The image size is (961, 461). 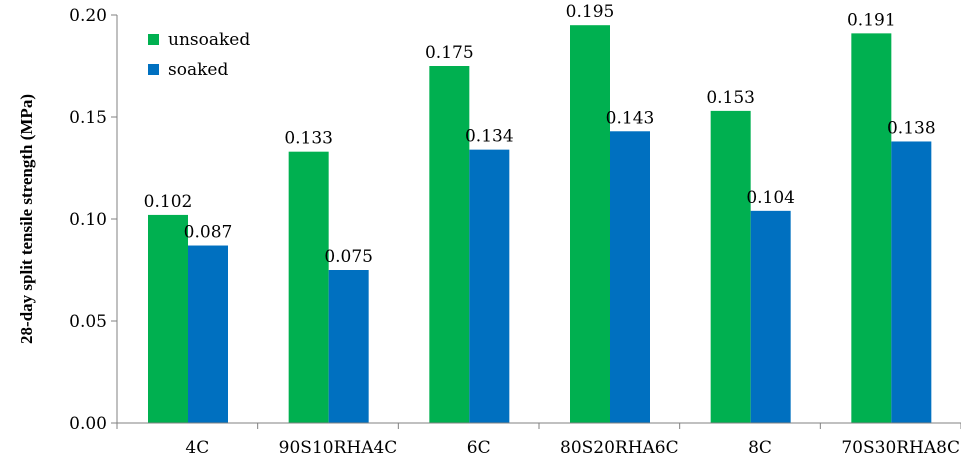 I want to click on data-label-soaked-90S10RHA4C: 0.075, so click(x=348, y=257).